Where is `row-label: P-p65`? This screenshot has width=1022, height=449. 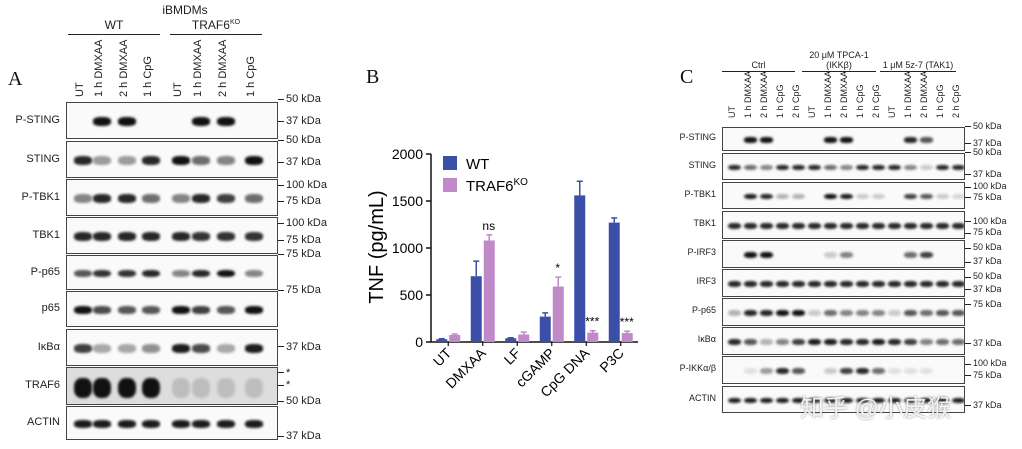
row-label: P-p65 is located at coordinates (45, 271).